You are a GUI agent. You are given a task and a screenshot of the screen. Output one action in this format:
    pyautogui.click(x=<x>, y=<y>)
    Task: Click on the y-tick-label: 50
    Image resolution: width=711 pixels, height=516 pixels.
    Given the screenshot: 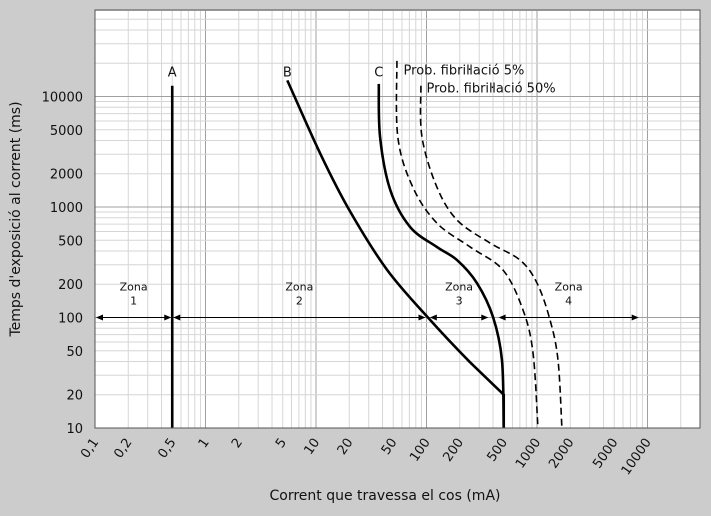 What is the action you would take?
    pyautogui.click(x=74, y=352)
    